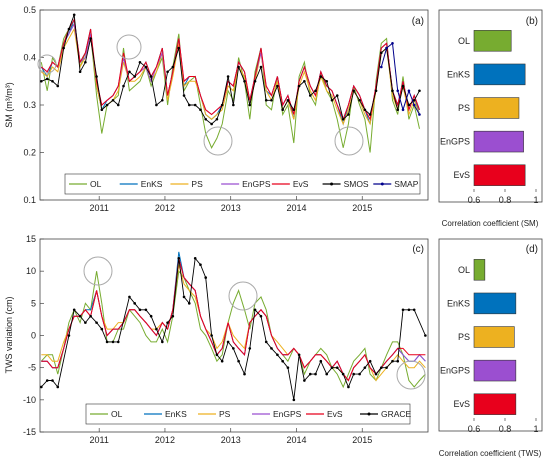  Describe the element at coordinates (287, 414) in the screenshot. I see `legend-label-engps: EnGPS` at that location.